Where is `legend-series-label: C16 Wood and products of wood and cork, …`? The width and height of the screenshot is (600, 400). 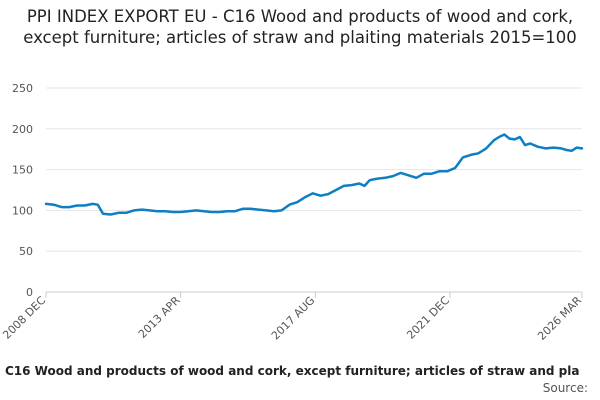 legend-series-label: C16 Wood and products of wood and cork, … is located at coordinates (292, 371).